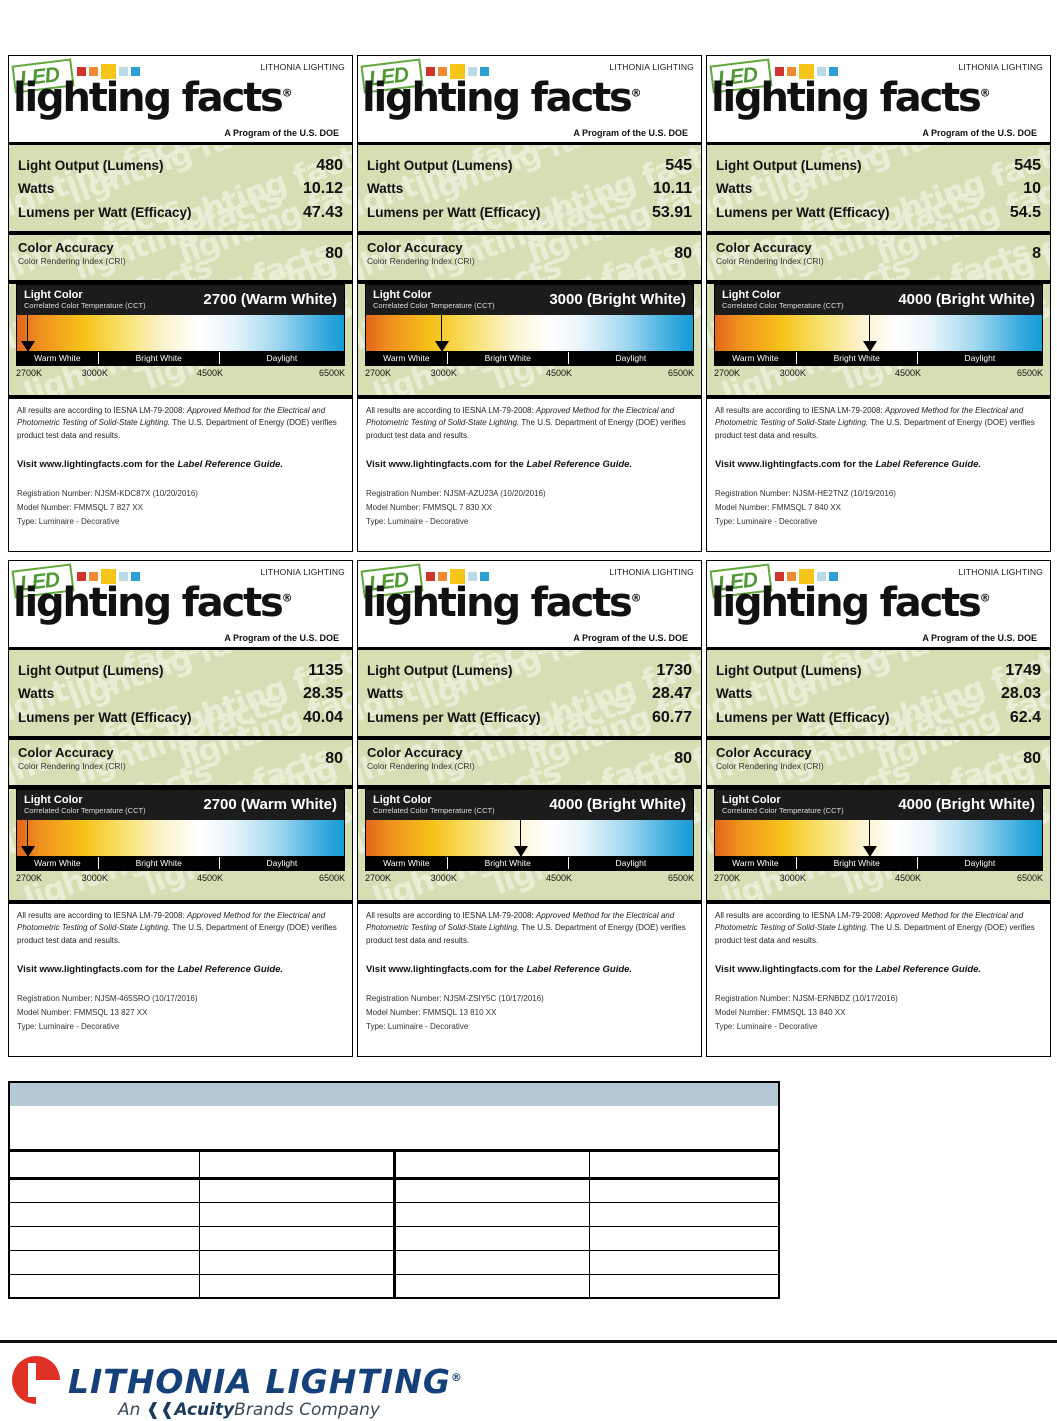 Image resolution: width=1057 pixels, height=1421 pixels. I want to click on spec-table-subtitle-row, so click(394, 1129).